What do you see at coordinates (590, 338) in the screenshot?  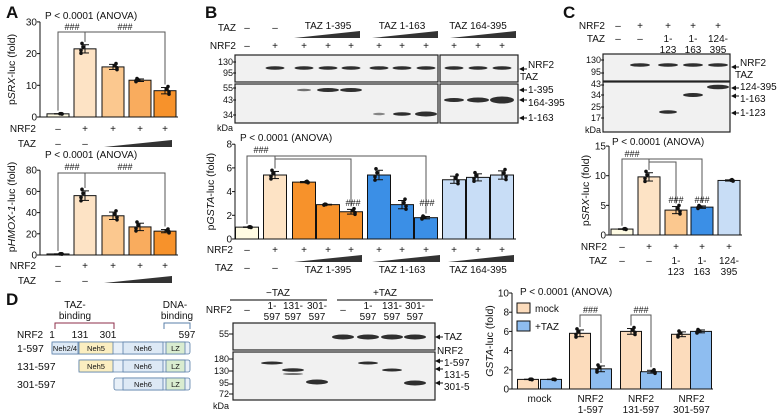 I see `significance-bracket` at bounding box center [590, 338].